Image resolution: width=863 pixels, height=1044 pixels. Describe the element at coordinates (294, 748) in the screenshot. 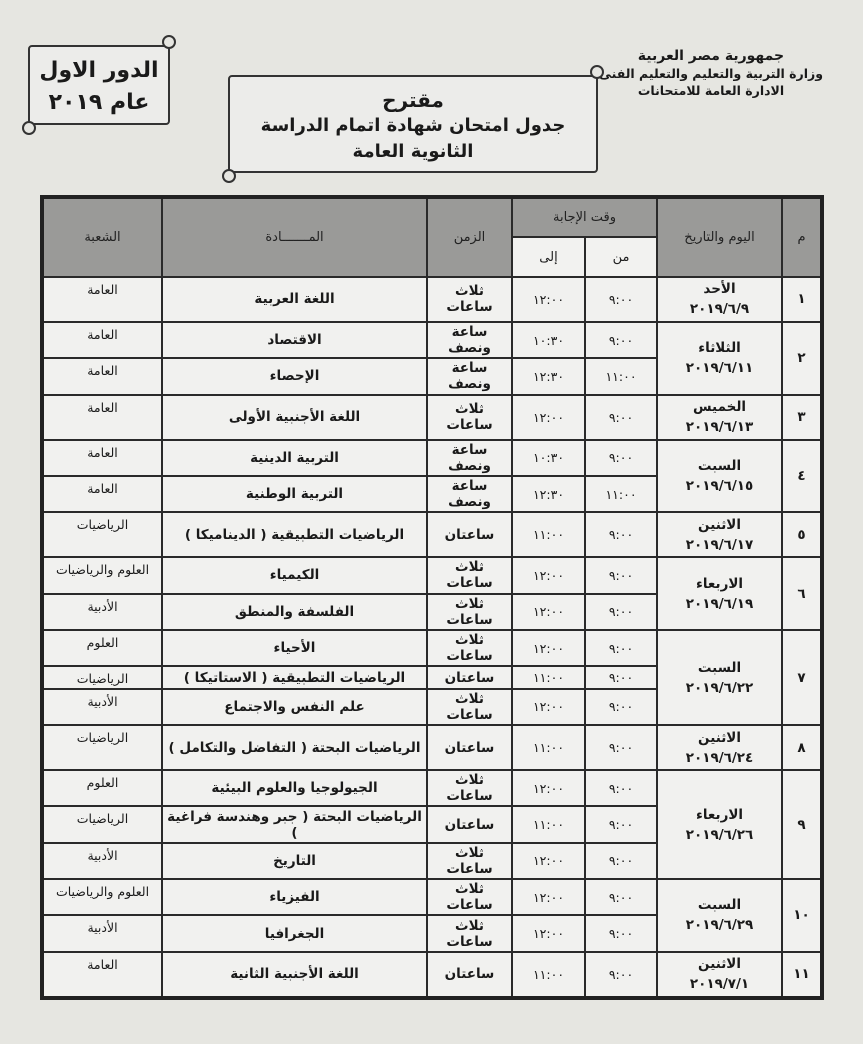

I see `subject: الرياضيات البحتة ( التفاضل والتكامل )` at that location.